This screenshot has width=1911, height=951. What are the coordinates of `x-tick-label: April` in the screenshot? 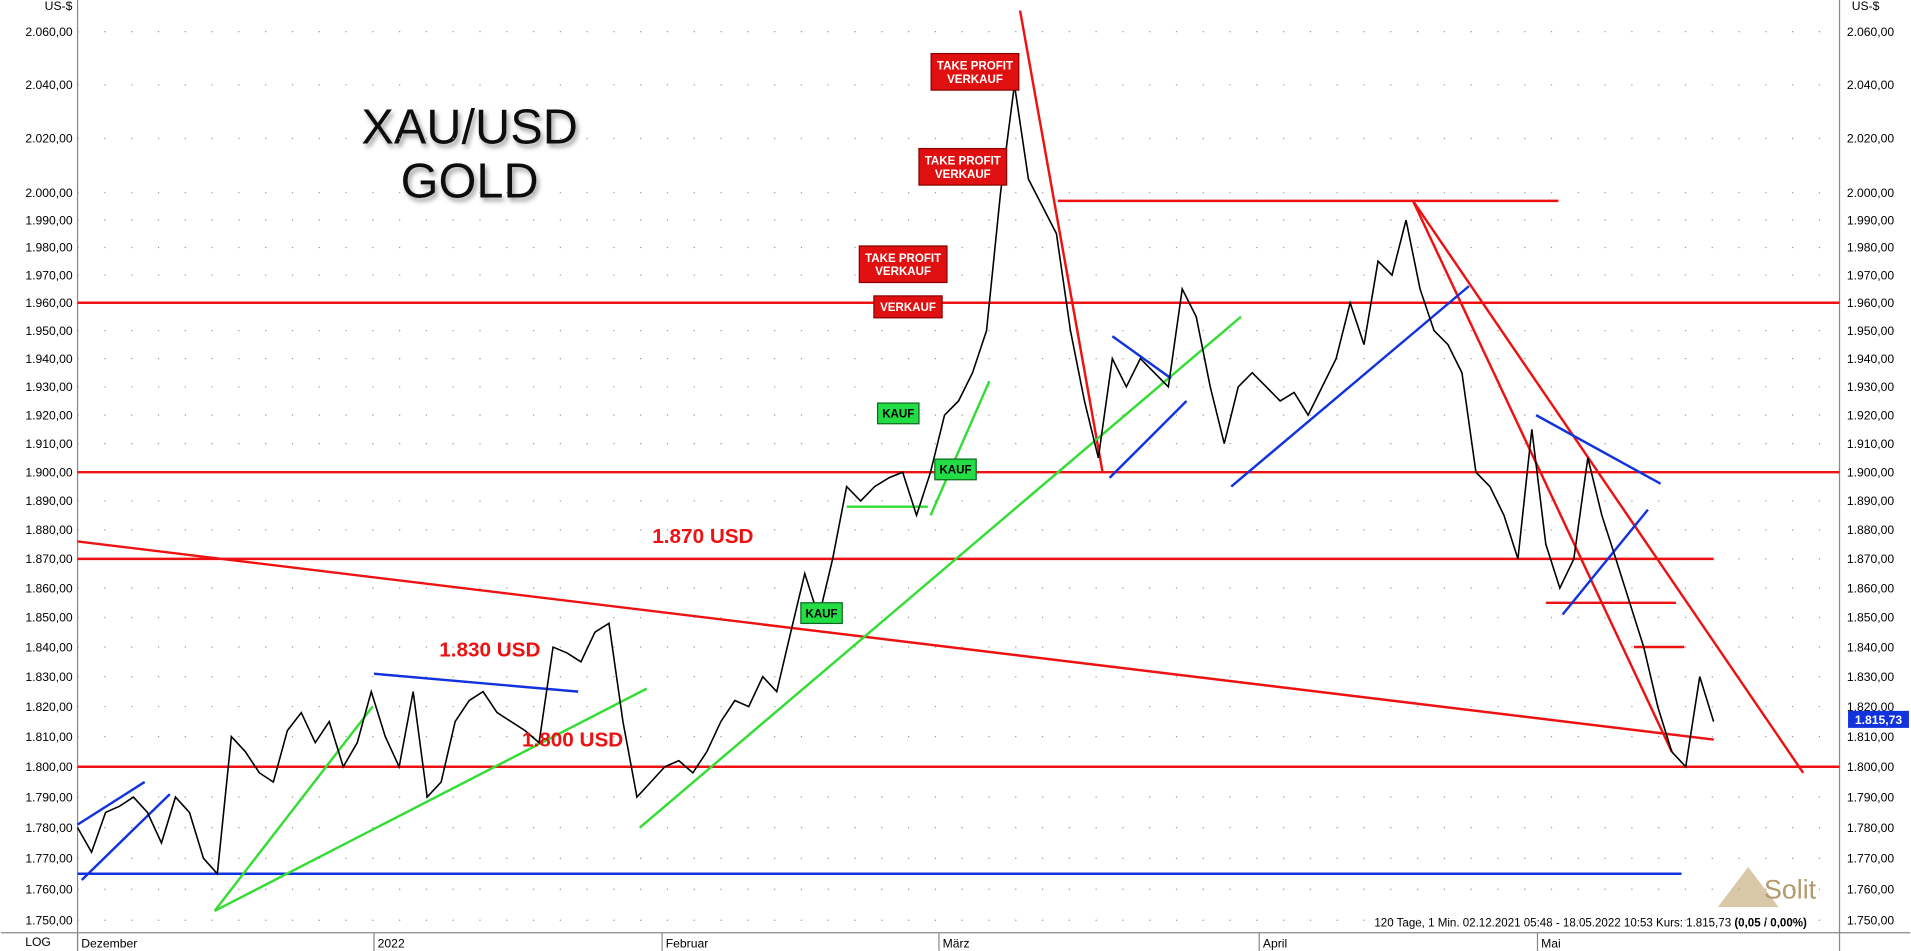 It's located at (1275, 943).